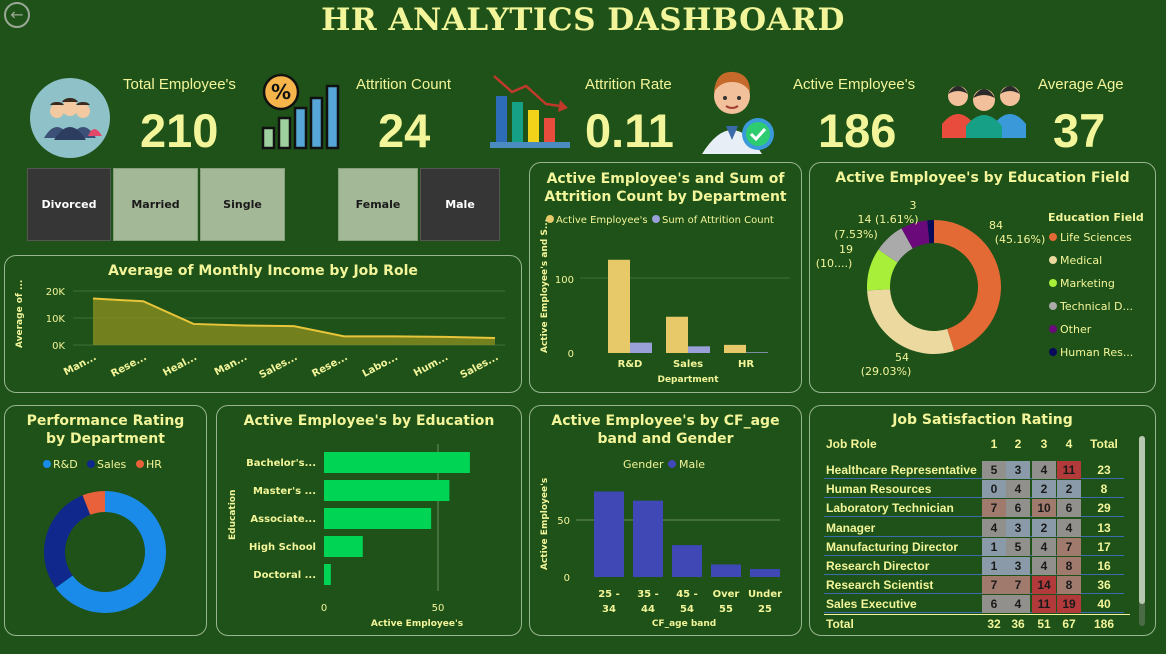  Describe the element at coordinates (1104, 585) in the screenshot. I see `total-cell: 36` at that location.